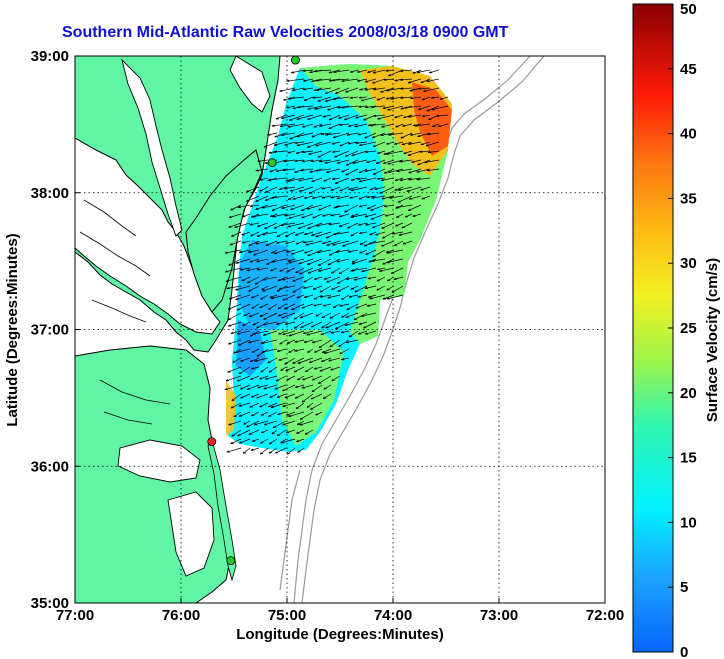 This screenshot has width=724, height=659. Describe the element at coordinates (50, 193) in the screenshot. I see `y-tick-label: 38:00` at that location.